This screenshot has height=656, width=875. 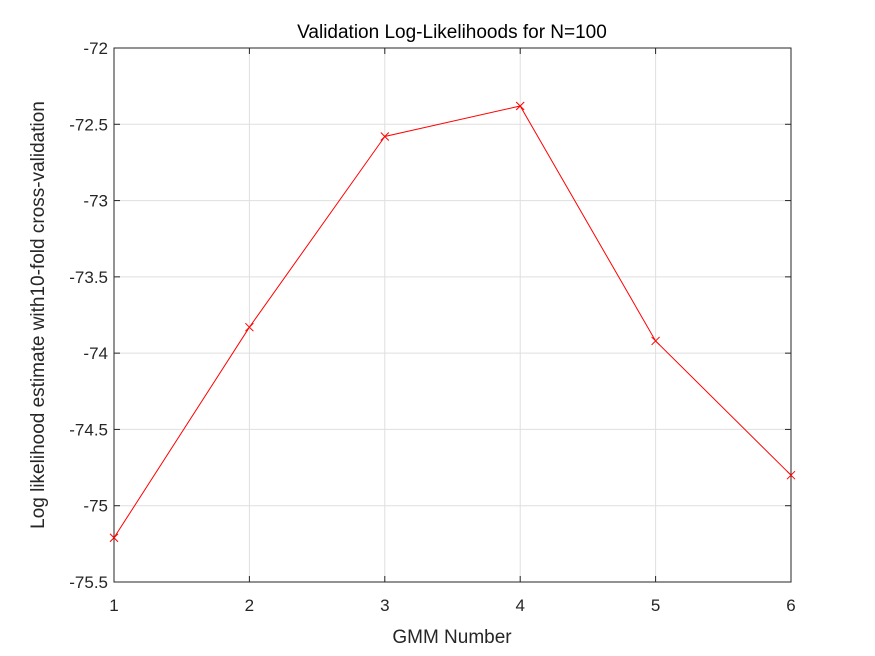 What do you see at coordinates (655, 605) in the screenshot?
I see `x-tick-label: 5` at bounding box center [655, 605].